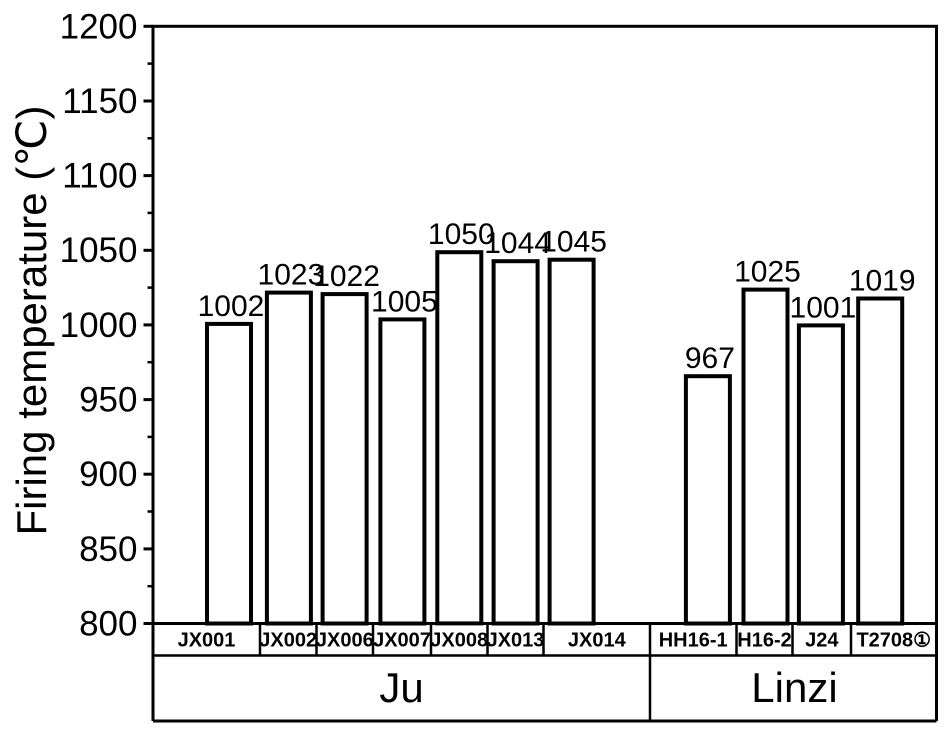  Describe the element at coordinates (346, 276) in the screenshot. I see `svg-text: 1022` at that location.